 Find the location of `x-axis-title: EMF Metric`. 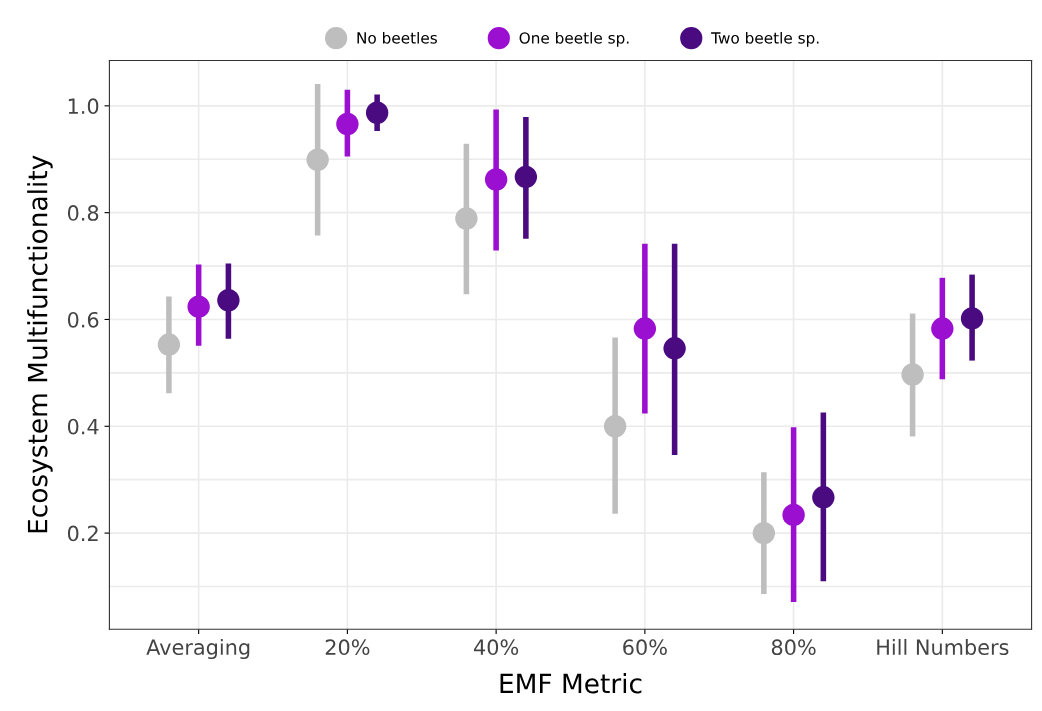

x-axis-title: EMF Metric is located at coordinates (571, 683).